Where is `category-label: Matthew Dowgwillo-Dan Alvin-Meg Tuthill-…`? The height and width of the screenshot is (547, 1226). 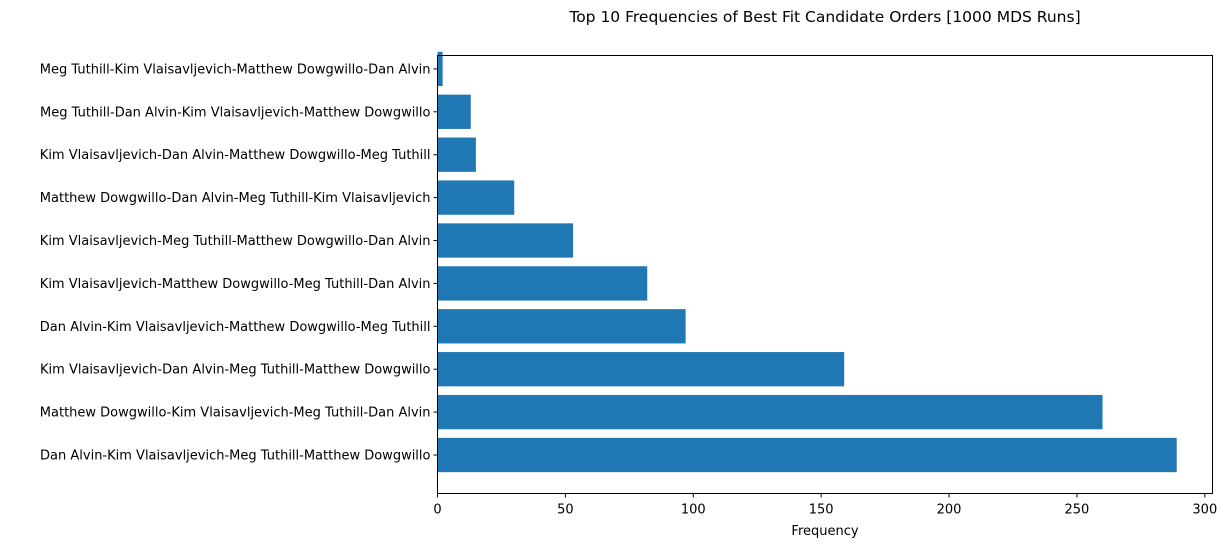 category-label: Matthew Dowgwillo-Dan Alvin-Meg Tuthill-… is located at coordinates (235, 198).